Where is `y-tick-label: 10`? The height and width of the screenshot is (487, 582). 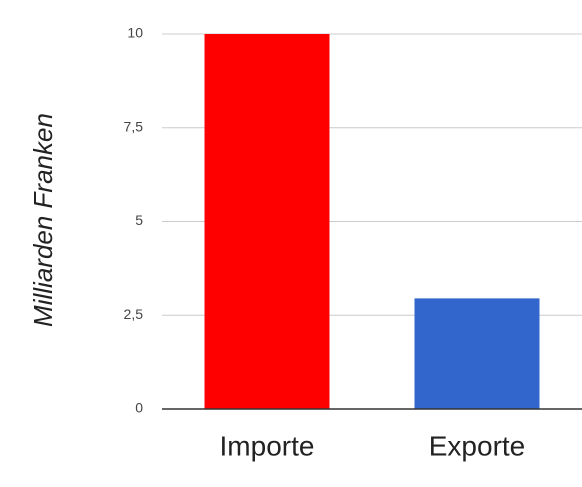 y-tick-label: 10 is located at coordinates (135, 33).